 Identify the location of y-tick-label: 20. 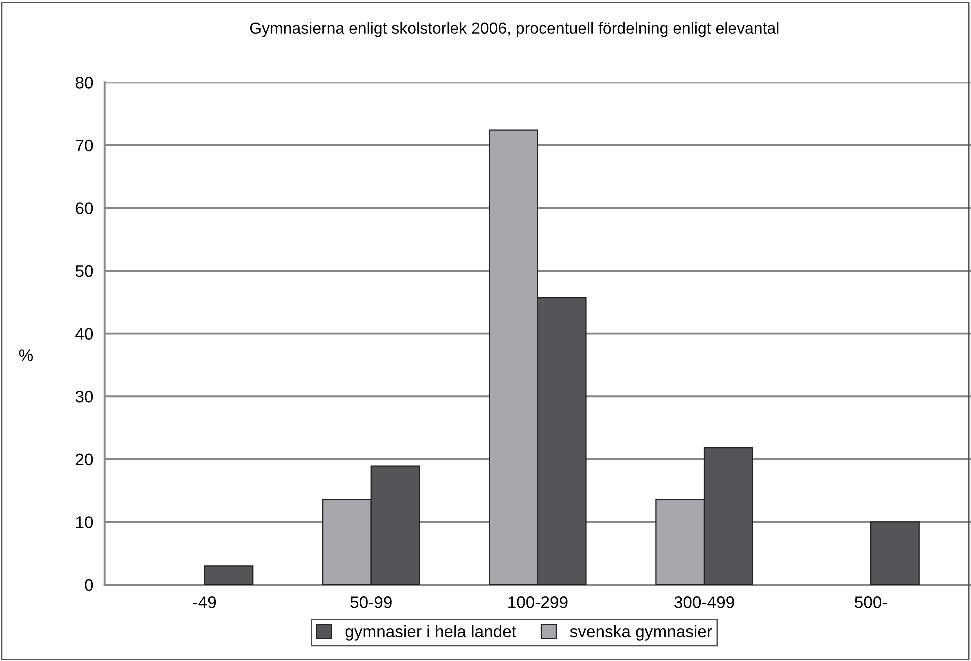
(85, 460).